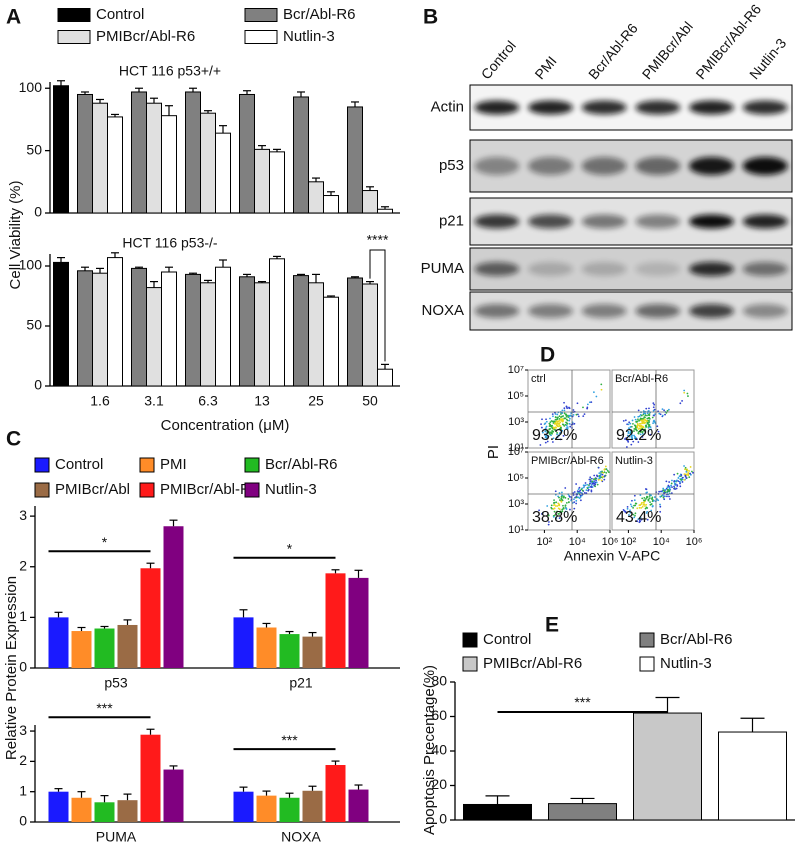 The image size is (800, 846). I want to click on y-tick-label: 100, so click(31, 87).